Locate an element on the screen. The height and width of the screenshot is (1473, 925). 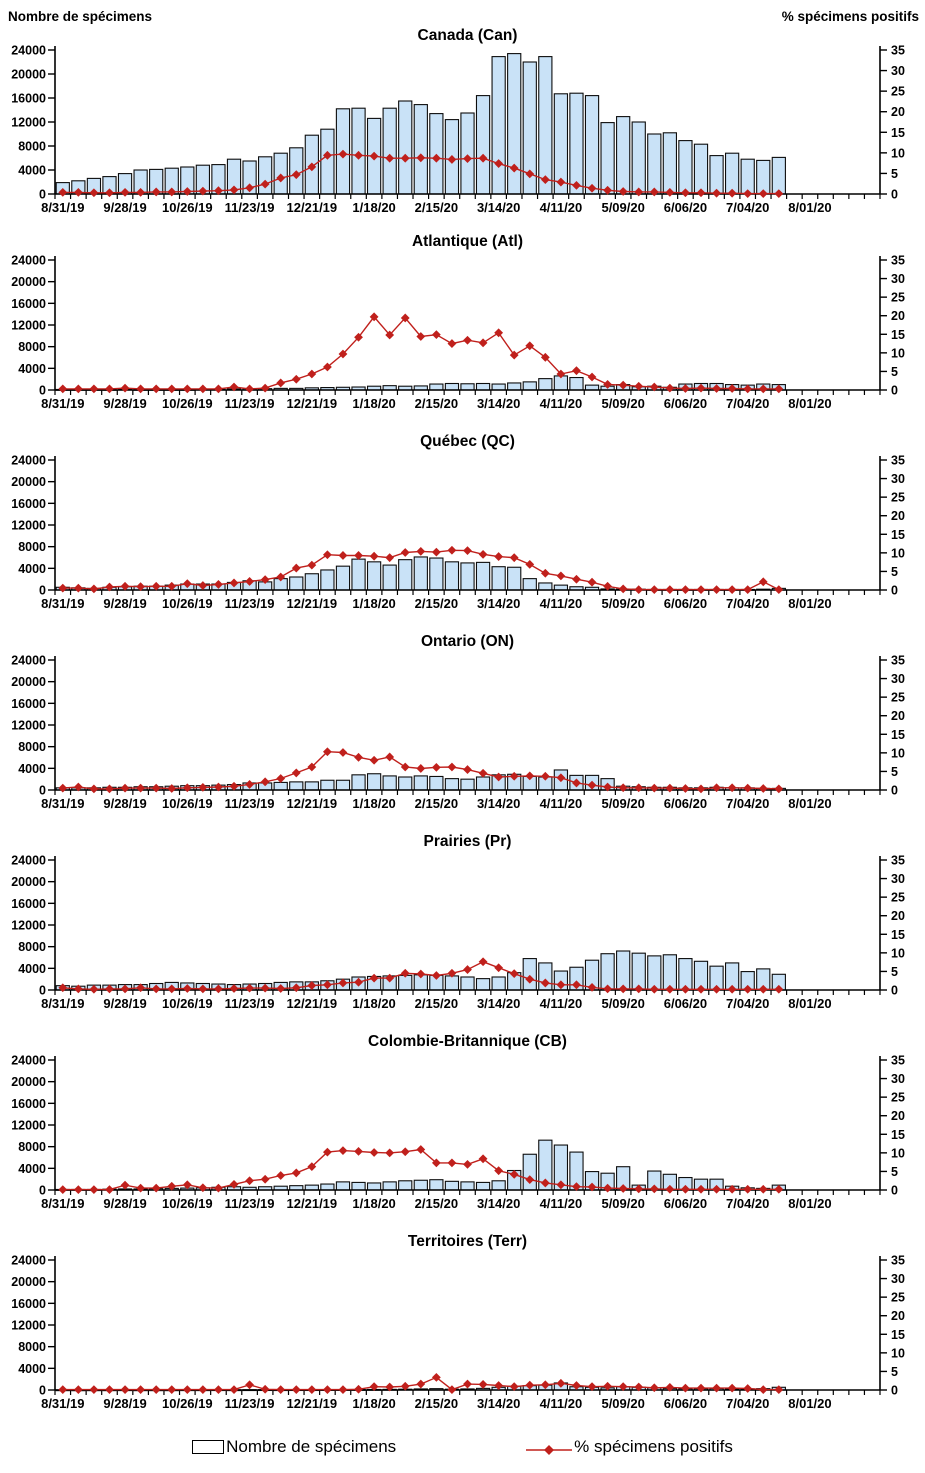
specimen-bars is located at coordinates (420, 124).